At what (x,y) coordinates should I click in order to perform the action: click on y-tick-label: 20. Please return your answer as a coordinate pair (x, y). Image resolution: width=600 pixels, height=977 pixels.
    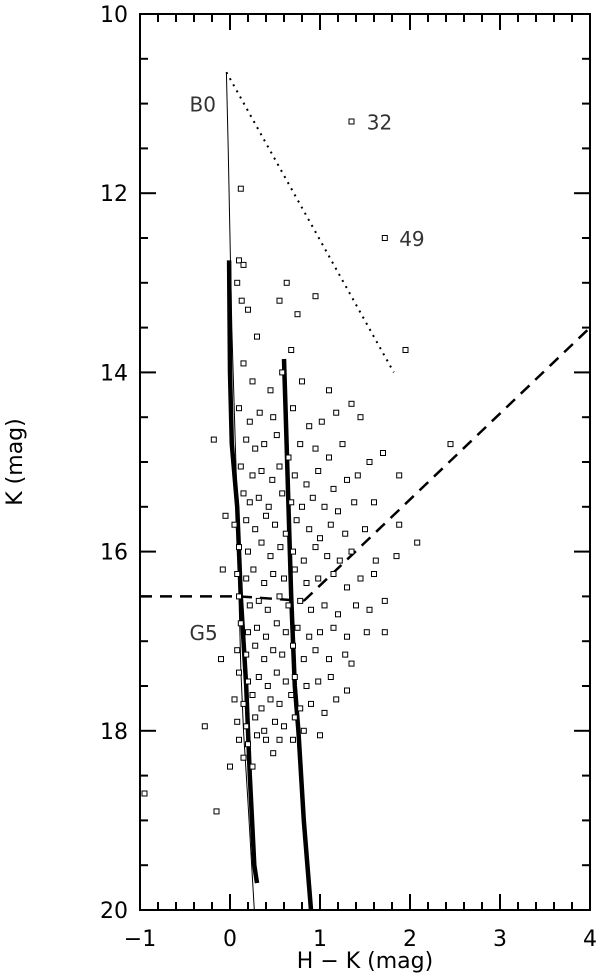
    Looking at the image, I should click on (114, 911).